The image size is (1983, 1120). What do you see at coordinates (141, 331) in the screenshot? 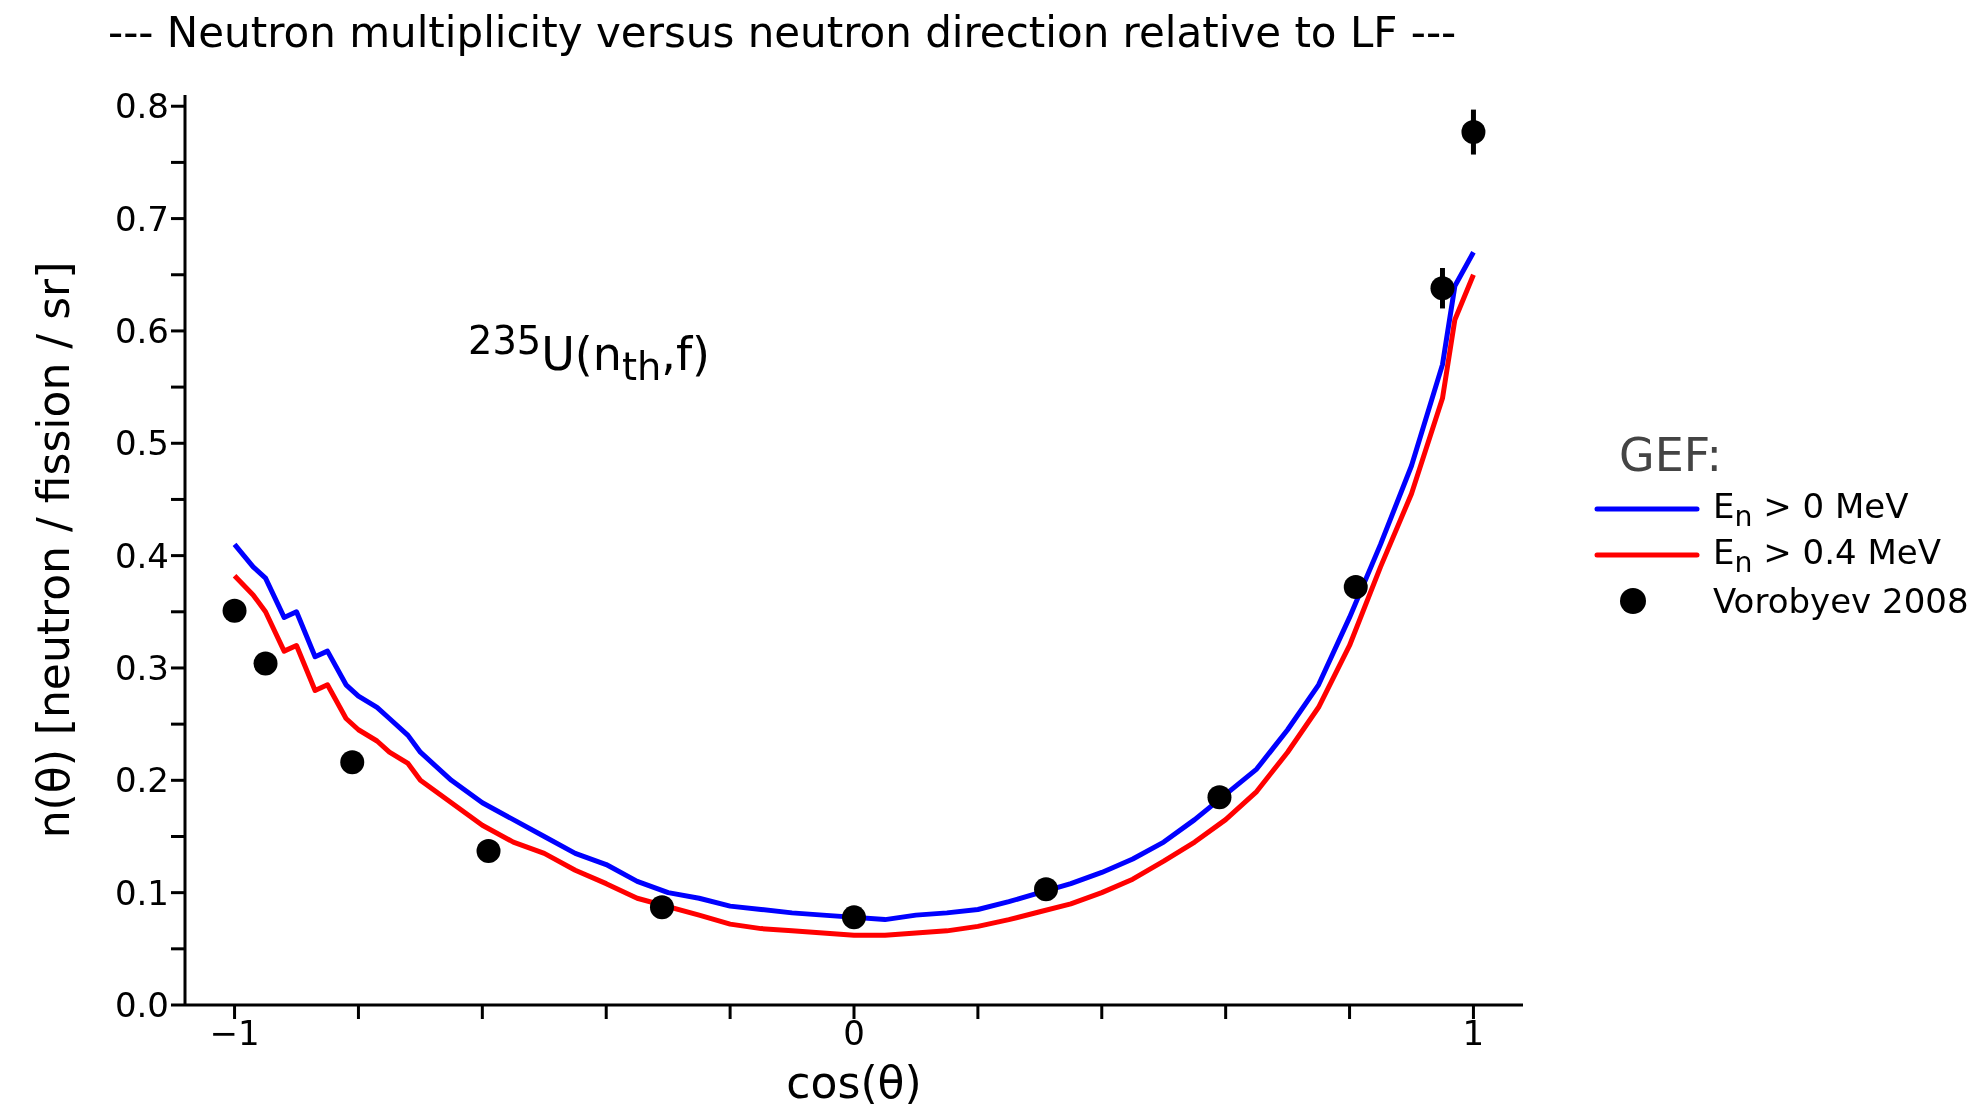
I see `y-tick-label: 0.6` at bounding box center [141, 331].